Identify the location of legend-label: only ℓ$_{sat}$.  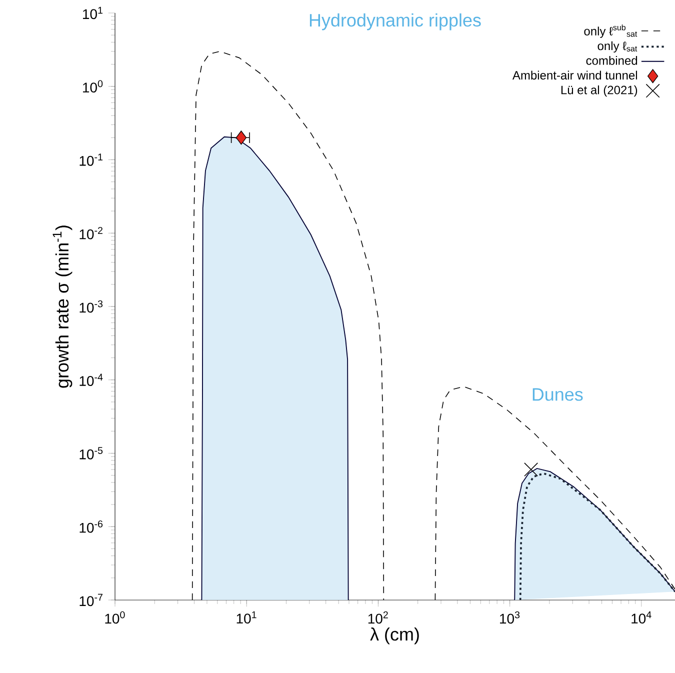
(618, 47).